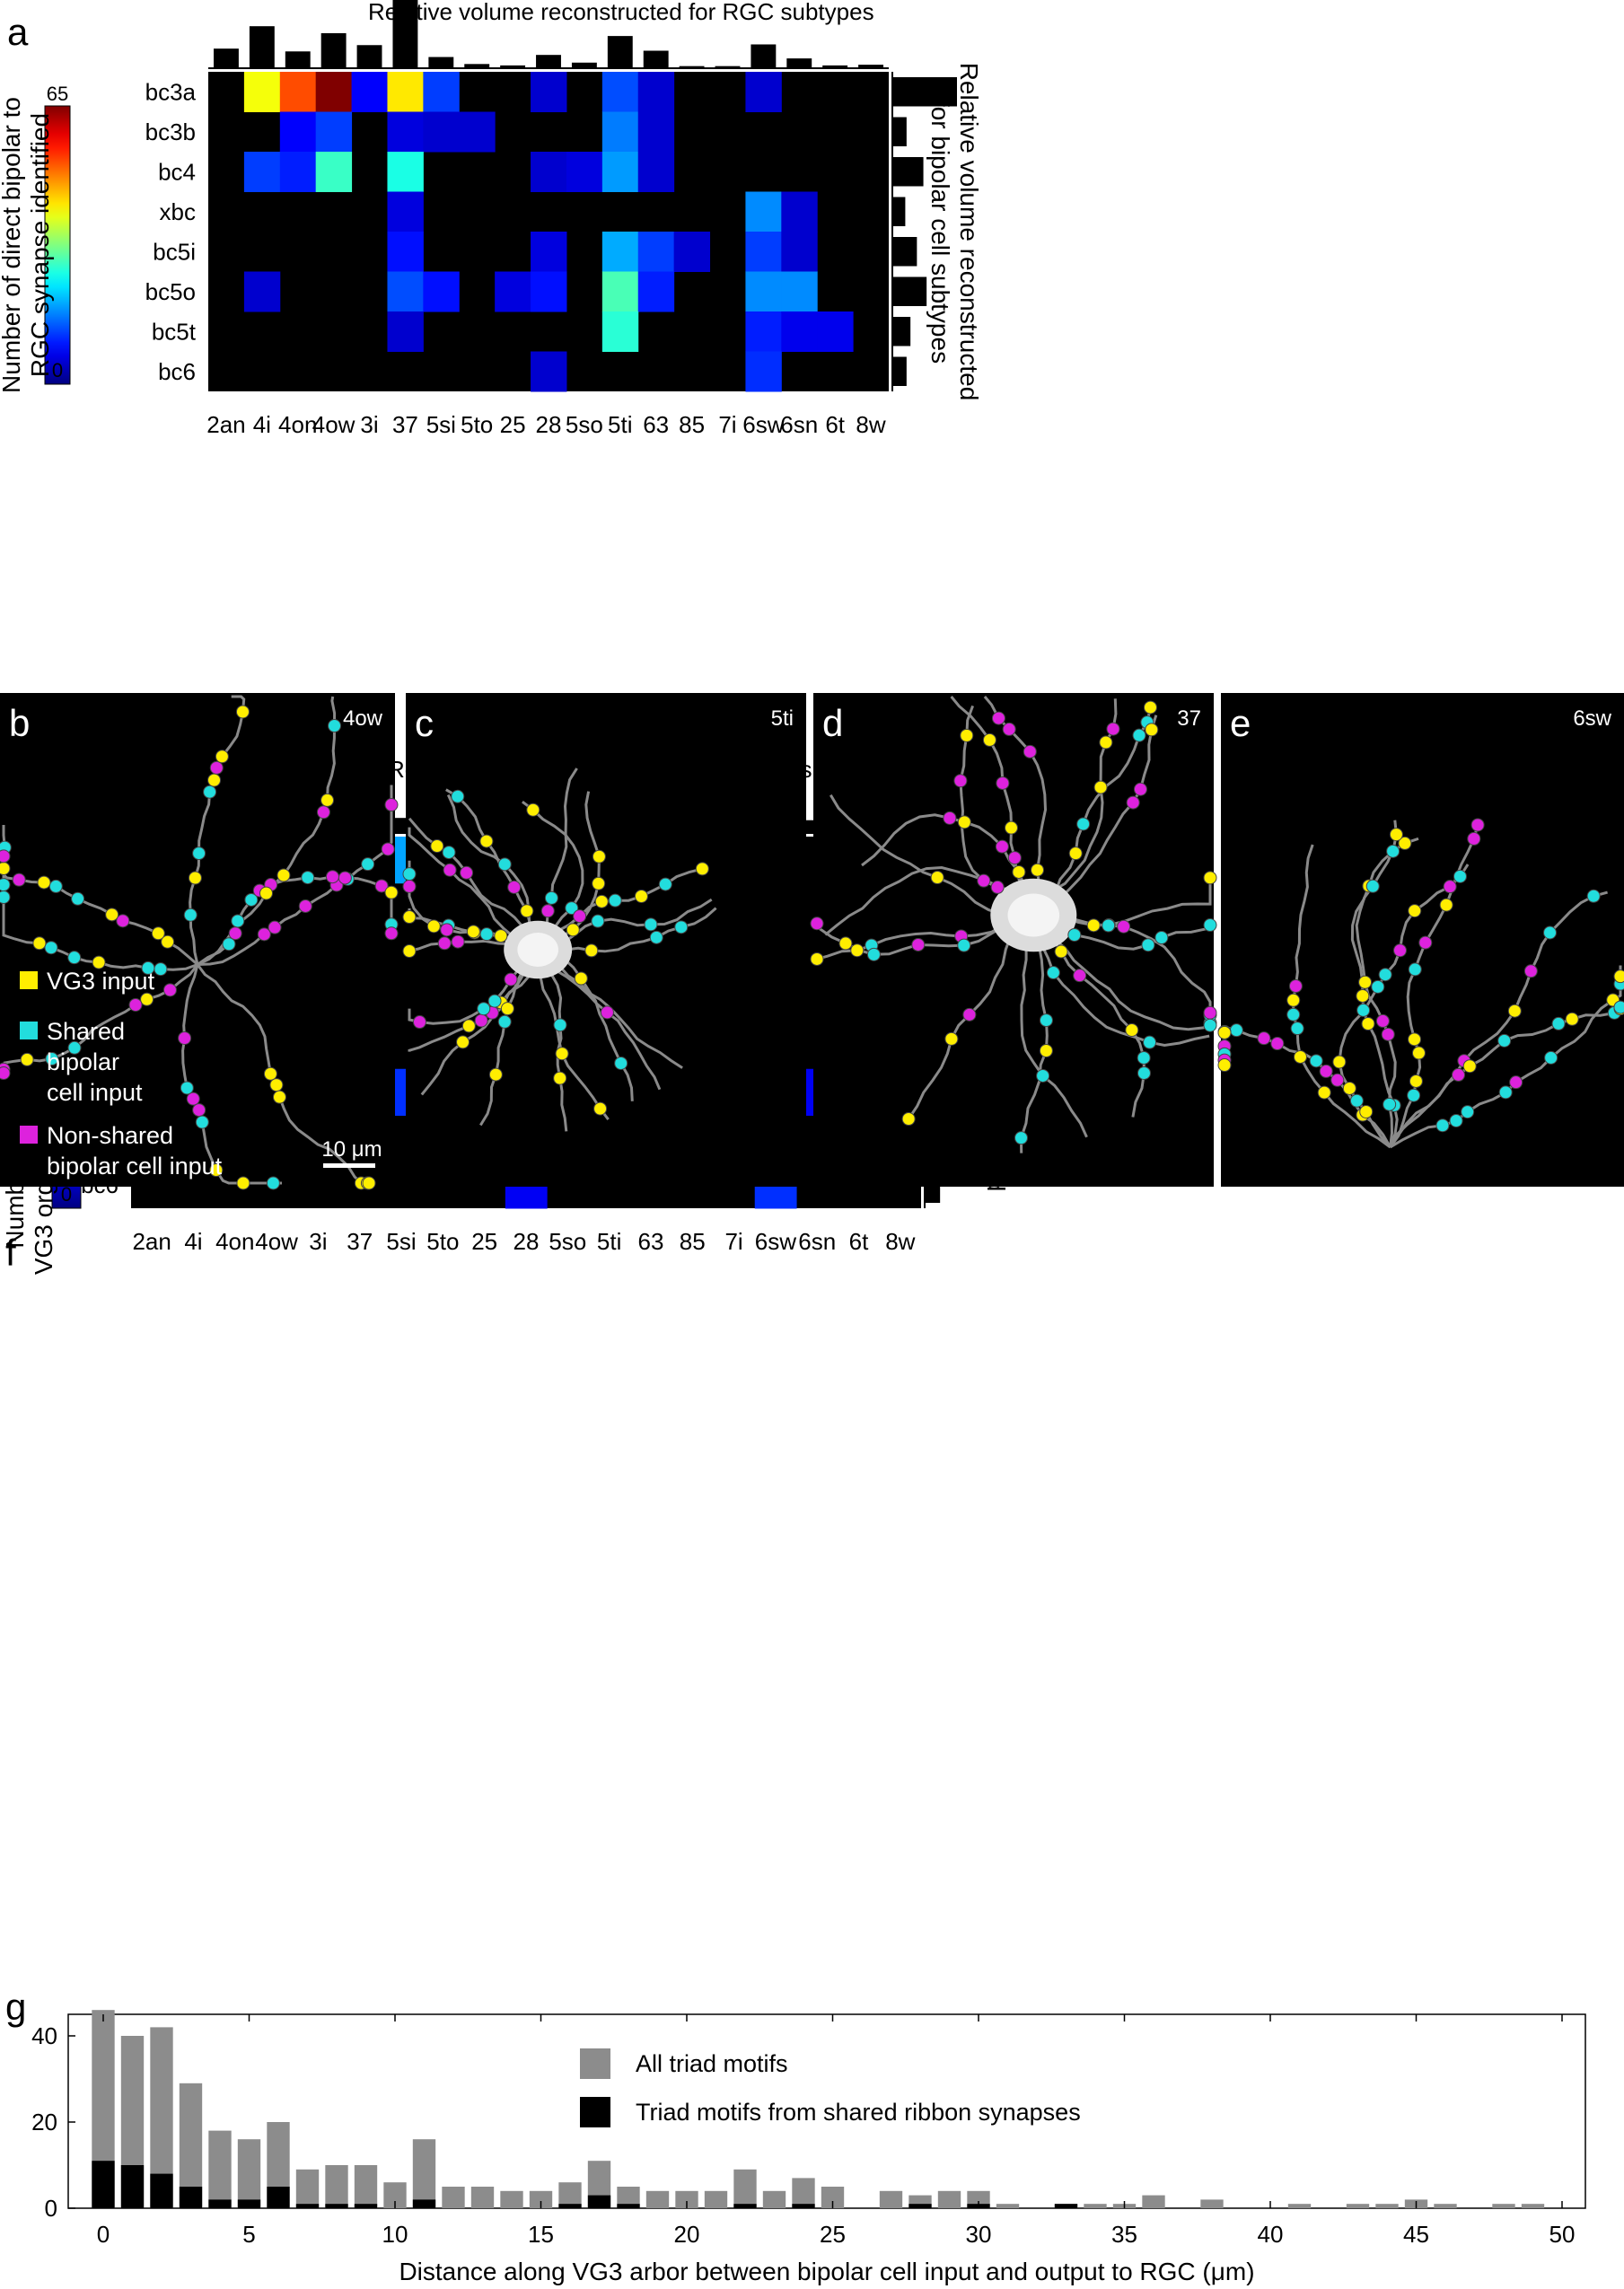 Image resolution: width=1624 pixels, height=2289 pixels. Describe the element at coordinates (604, 940) in the screenshot. I see `micrograph-panel-c: 5ti c` at that location.